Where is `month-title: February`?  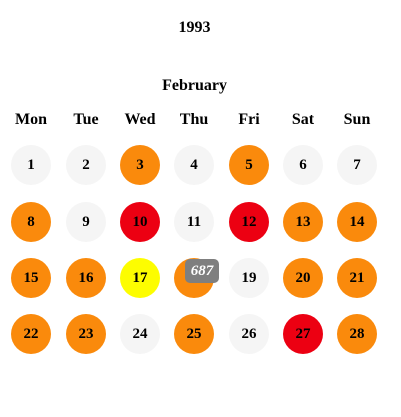 month-title: February is located at coordinates (194, 85).